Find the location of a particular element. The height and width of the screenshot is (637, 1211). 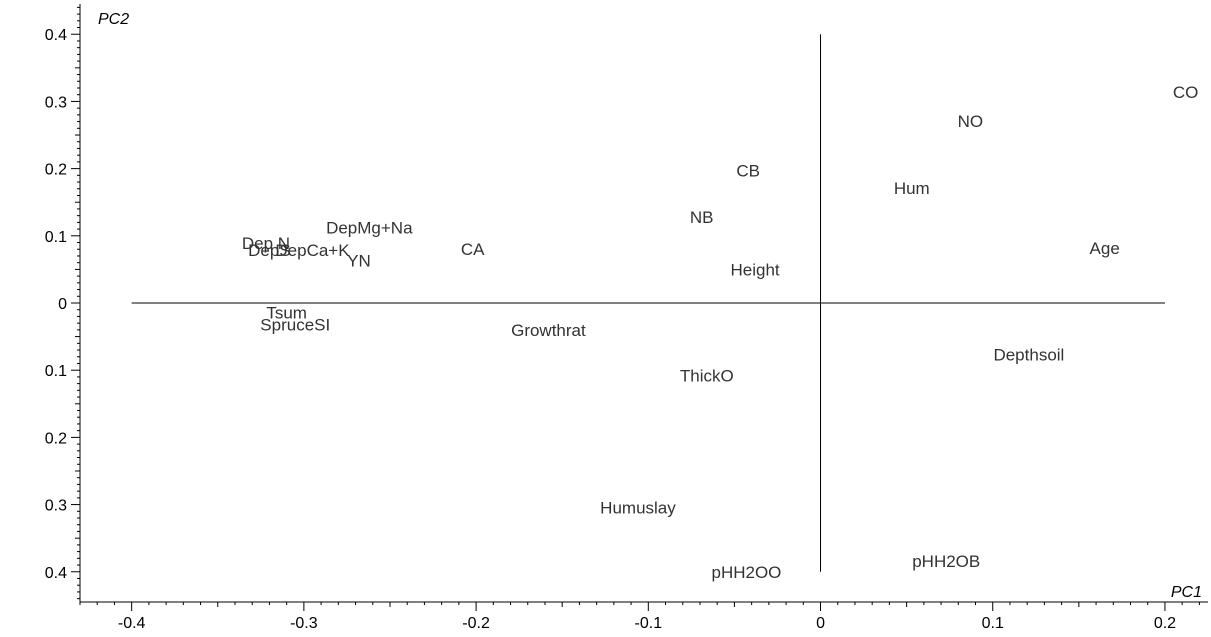

x-ticks: -0.4 -0.3 -0.2 -0.1 0 0.1 0.2 is located at coordinates (647, 617).